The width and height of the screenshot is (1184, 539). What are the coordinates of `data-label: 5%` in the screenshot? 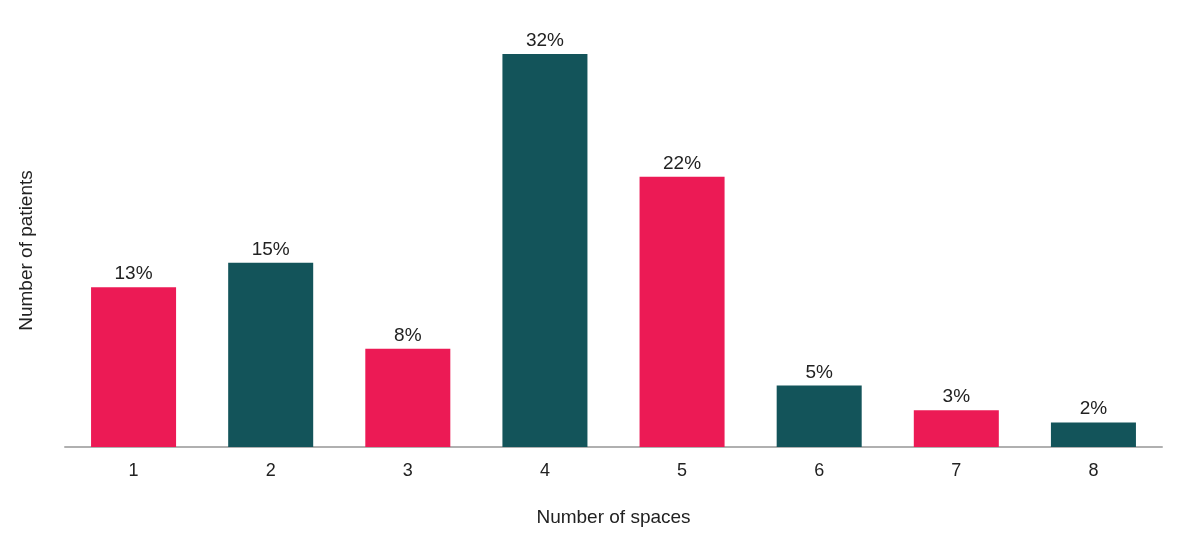 It's located at (819, 371).